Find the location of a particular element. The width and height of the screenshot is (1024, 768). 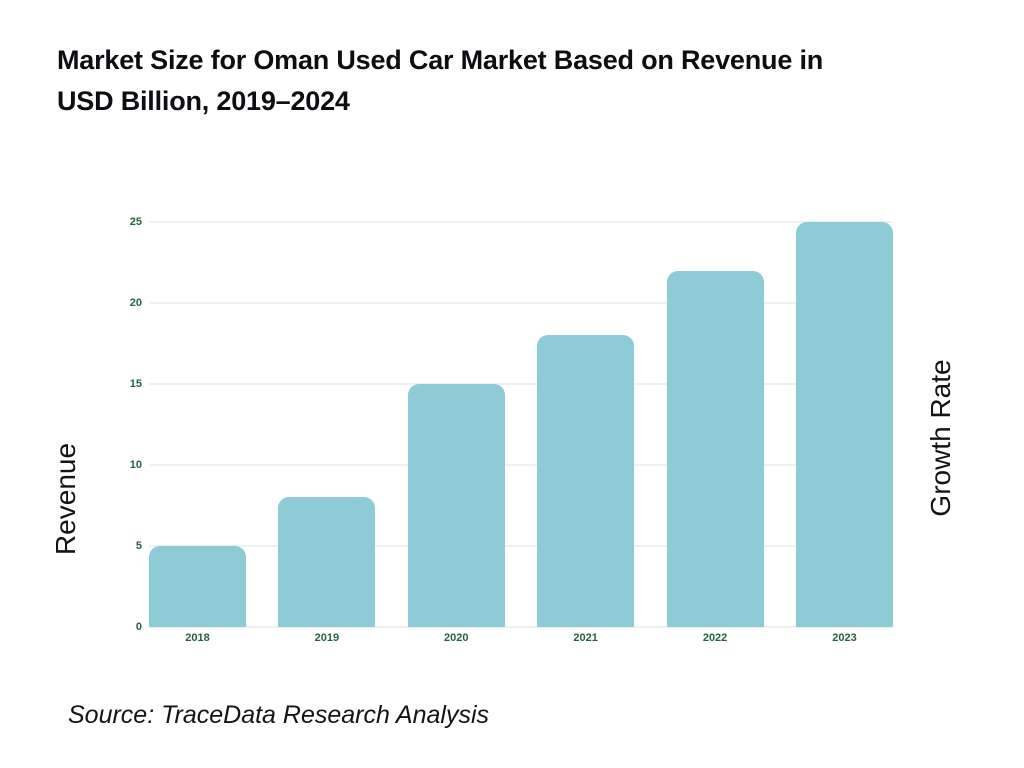

x-tick-label: 2018 is located at coordinates (197, 638).